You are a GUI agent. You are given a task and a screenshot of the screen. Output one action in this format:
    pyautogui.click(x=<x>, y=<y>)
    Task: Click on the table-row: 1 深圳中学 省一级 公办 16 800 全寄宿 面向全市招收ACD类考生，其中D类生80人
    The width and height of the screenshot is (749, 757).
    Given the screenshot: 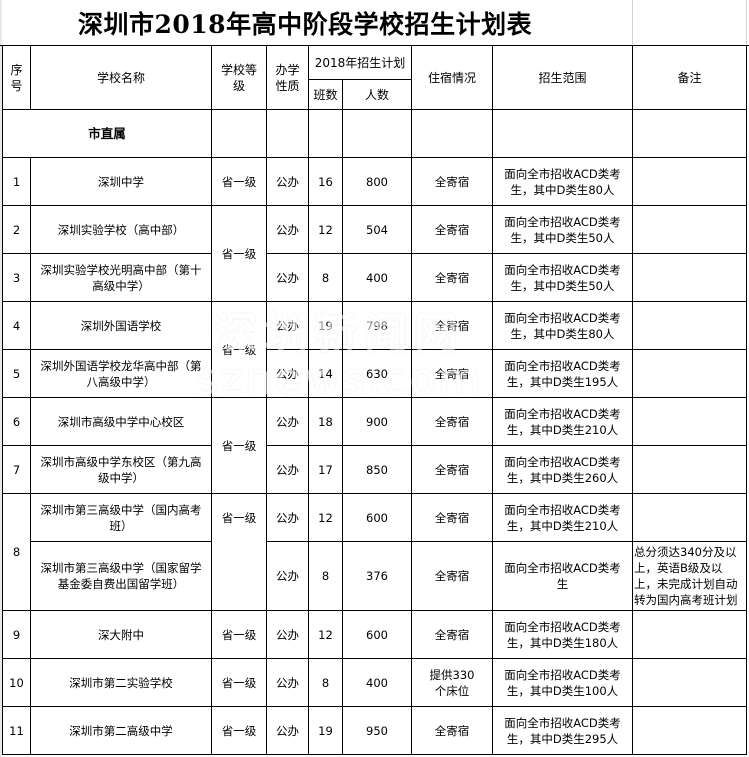 What is the action you would take?
    pyautogui.click(x=375, y=181)
    